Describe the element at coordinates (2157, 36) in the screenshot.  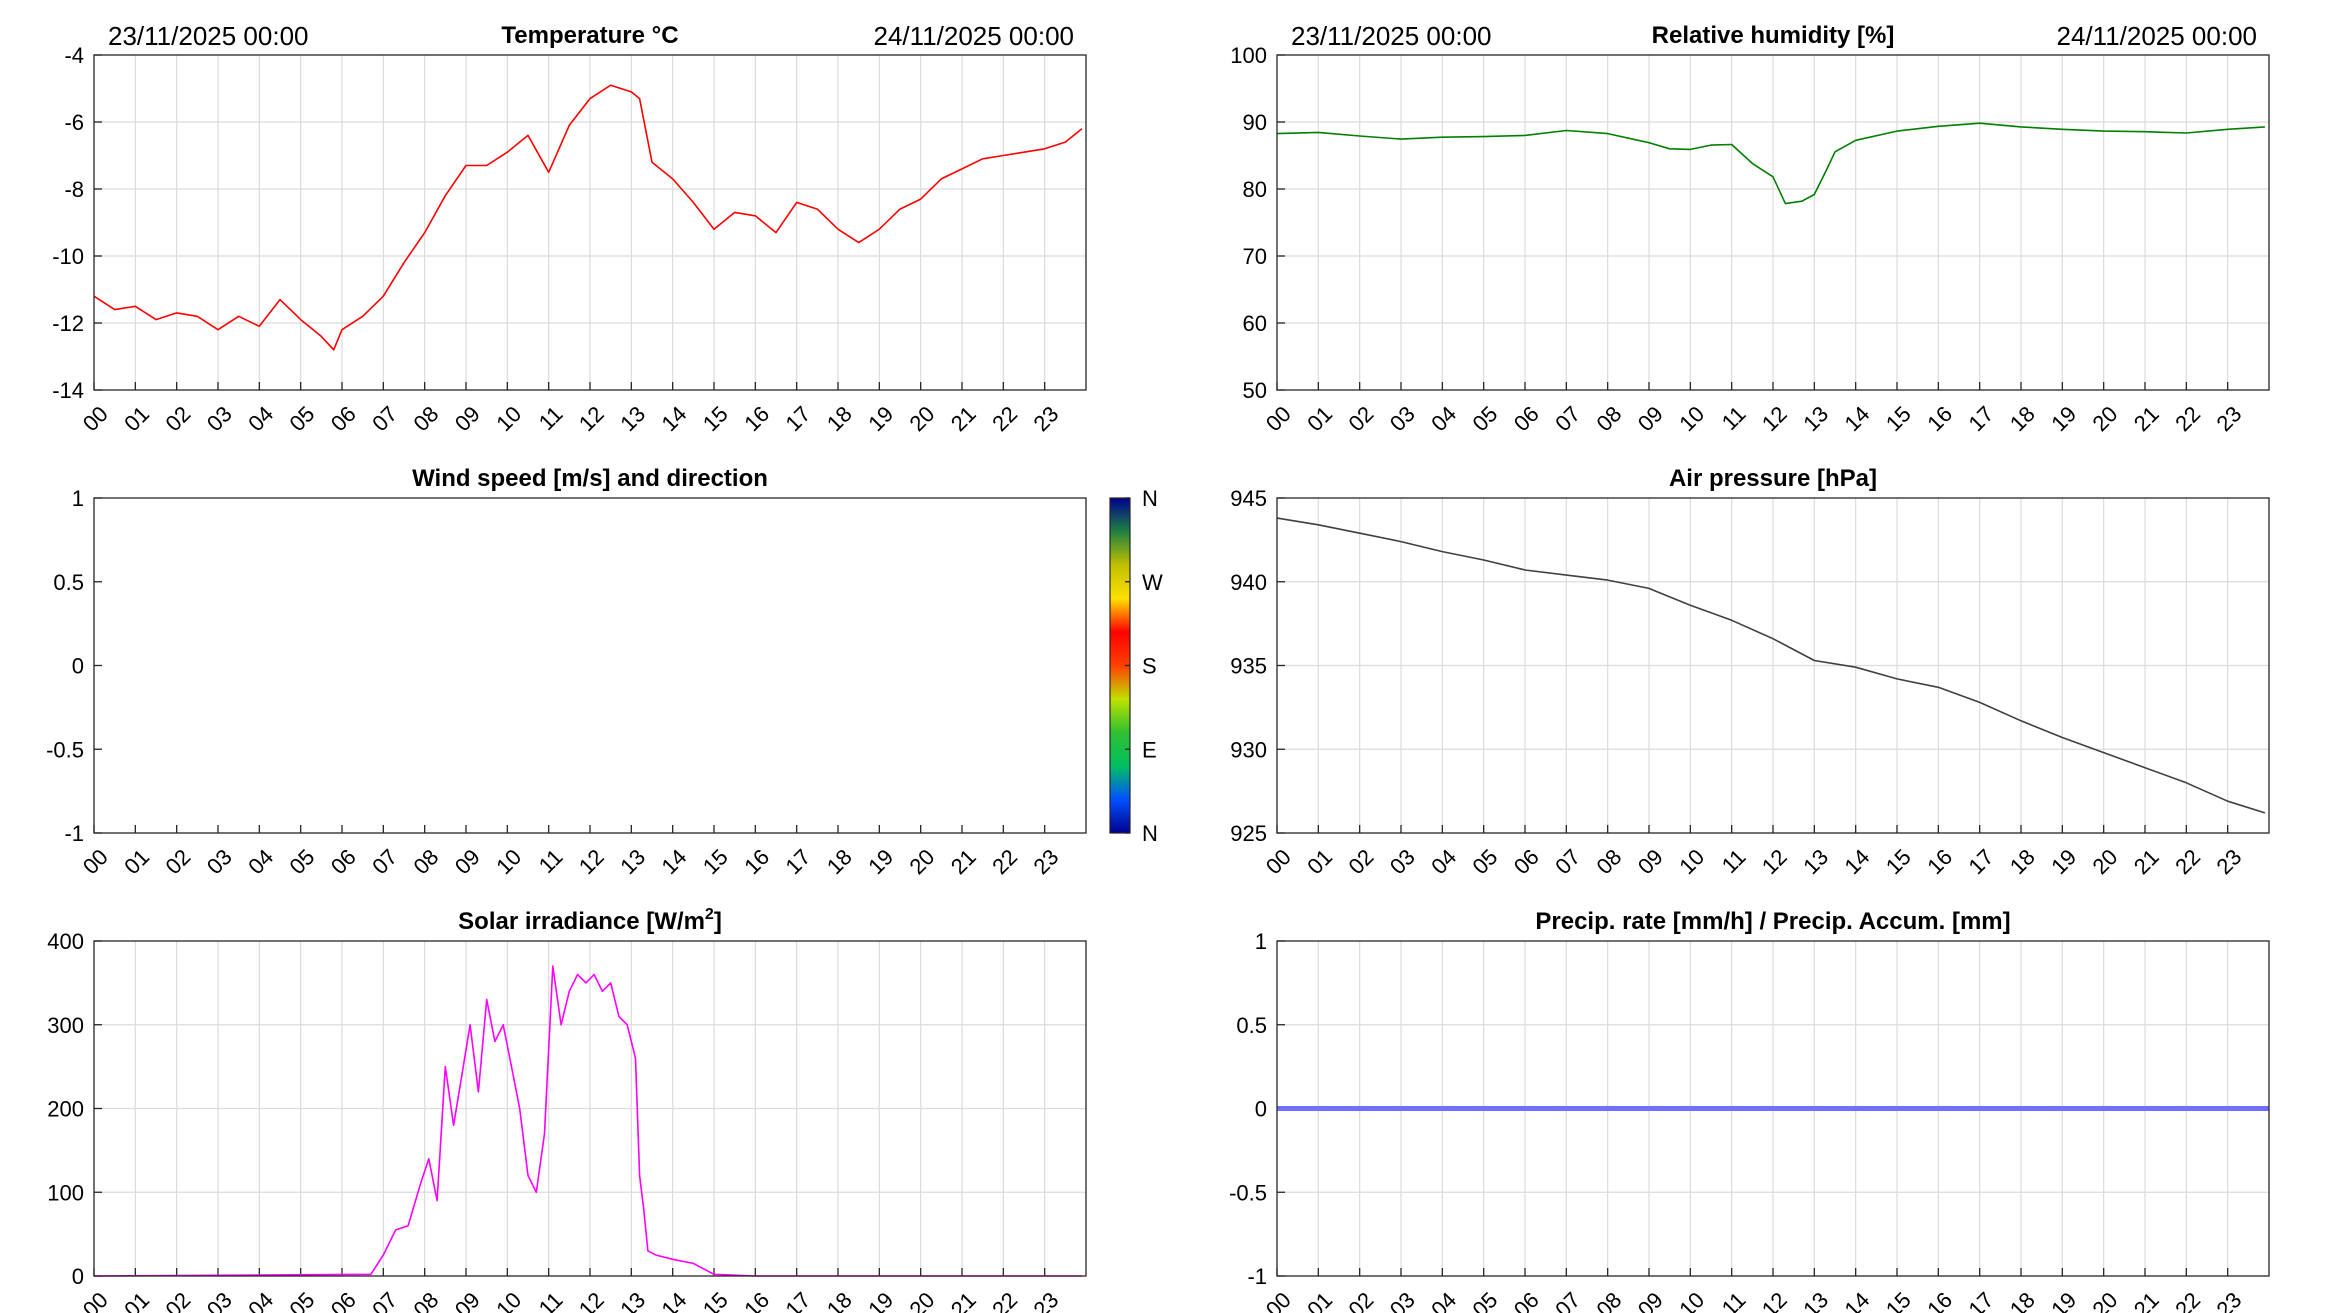
I see `date-end-label: 24/11/2025 00:00` at that location.